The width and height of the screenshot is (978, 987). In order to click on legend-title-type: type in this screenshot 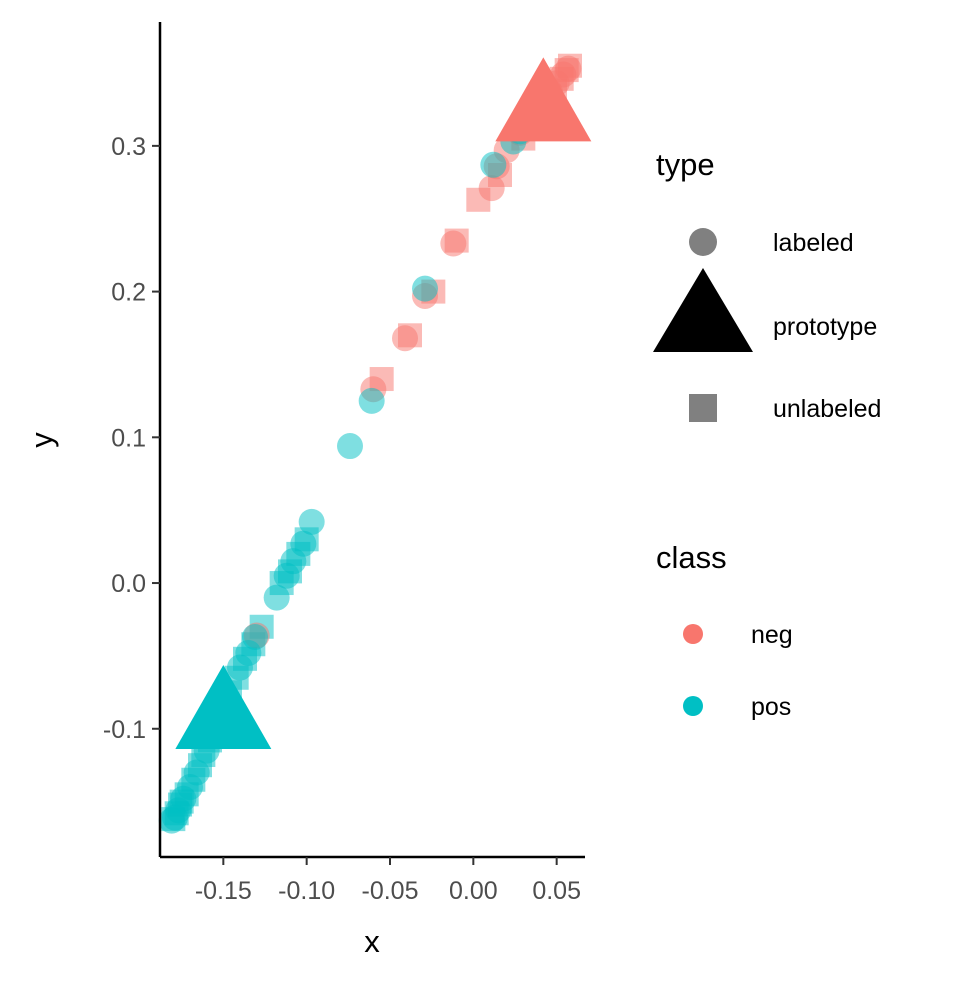, I will do `click(685, 164)`.